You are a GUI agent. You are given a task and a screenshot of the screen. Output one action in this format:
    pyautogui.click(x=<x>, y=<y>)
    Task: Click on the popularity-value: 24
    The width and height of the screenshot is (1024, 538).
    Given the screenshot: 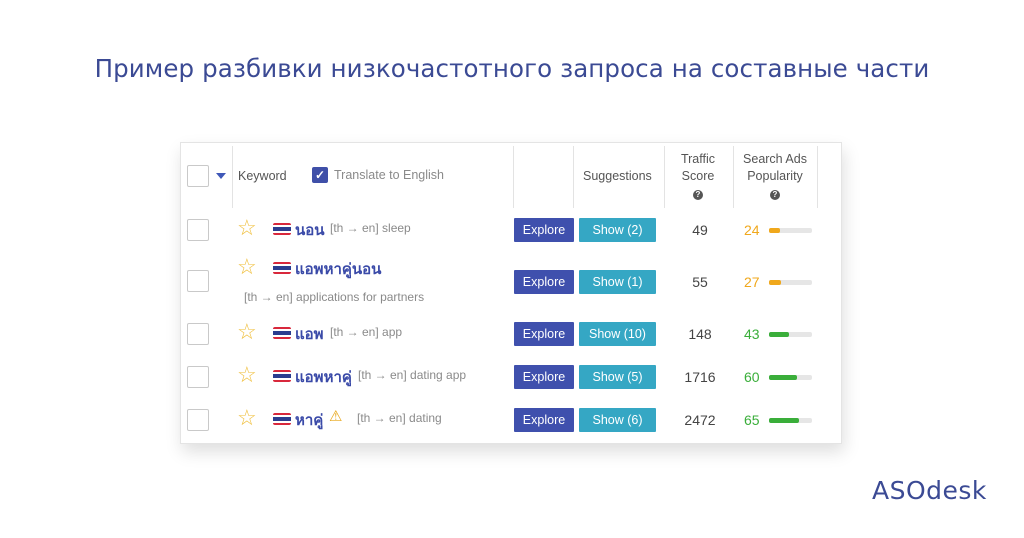 What is the action you would take?
    pyautogui.click(x=752, y=230)
    